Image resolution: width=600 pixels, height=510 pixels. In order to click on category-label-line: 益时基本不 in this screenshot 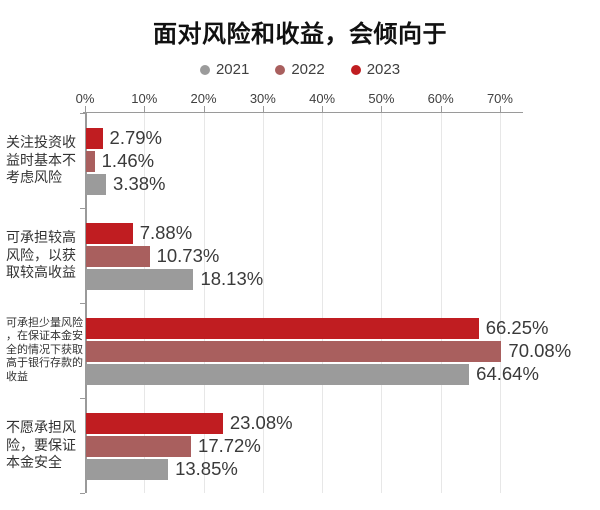, I will do `click(41, 159)`.